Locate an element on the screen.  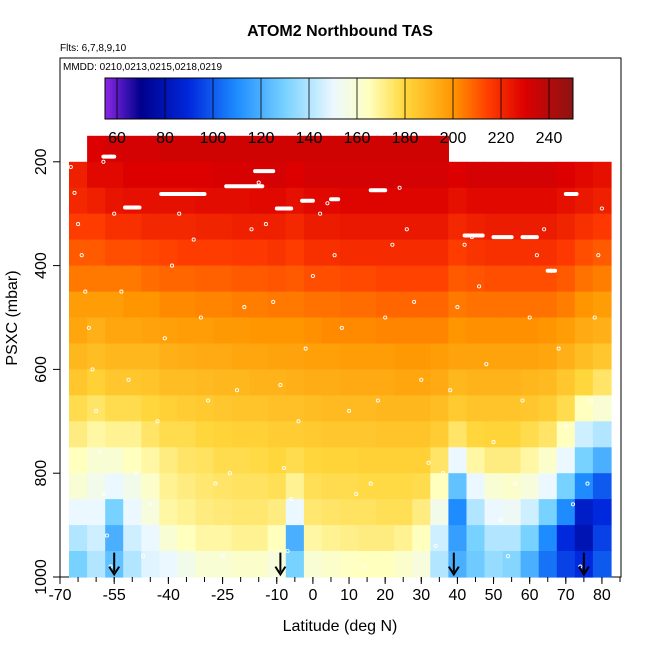
colorbar-tick-label: 120 is located at coordinates (261, 138).